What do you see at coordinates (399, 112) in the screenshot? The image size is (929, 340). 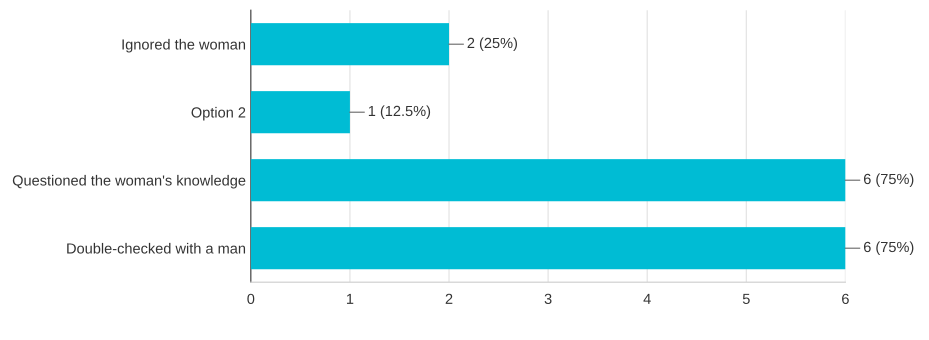 I see `data-label: 1 (12.5%)` at bounding box center [399, 112].